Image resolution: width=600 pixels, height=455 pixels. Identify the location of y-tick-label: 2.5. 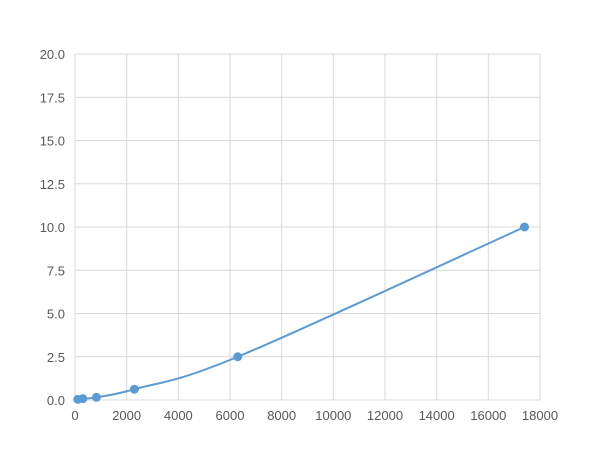
(56, 357).